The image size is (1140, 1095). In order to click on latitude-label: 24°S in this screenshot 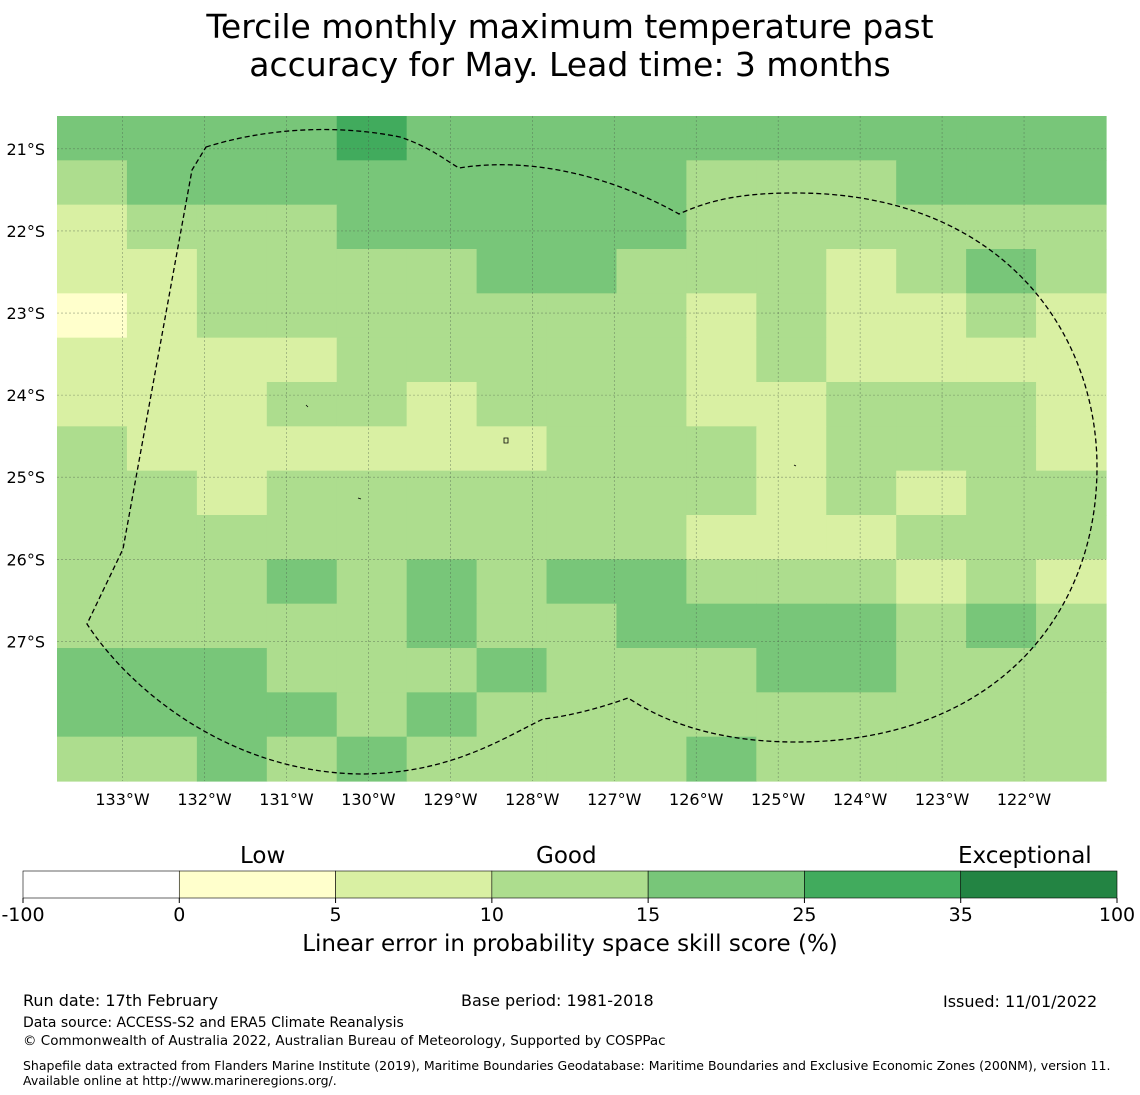, I will do `click(25, 395)`.